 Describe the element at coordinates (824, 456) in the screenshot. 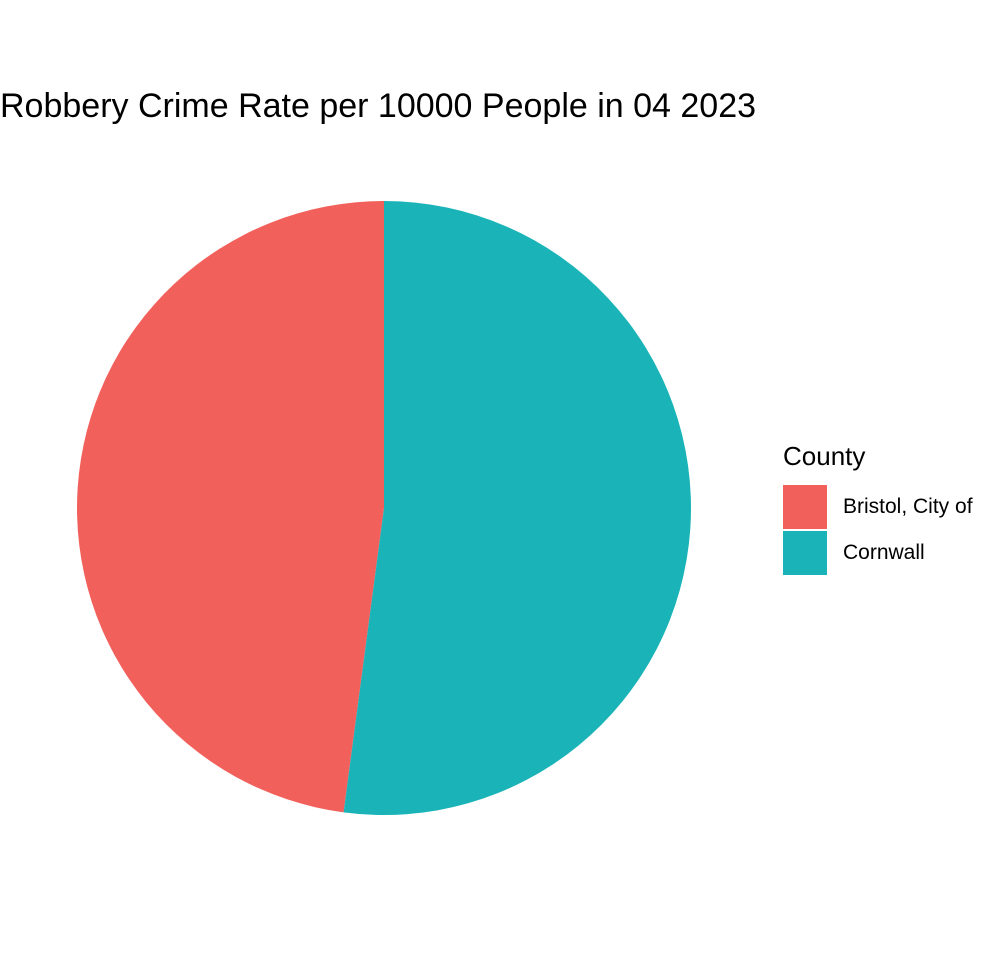

I see `legend-title: County` at that location.